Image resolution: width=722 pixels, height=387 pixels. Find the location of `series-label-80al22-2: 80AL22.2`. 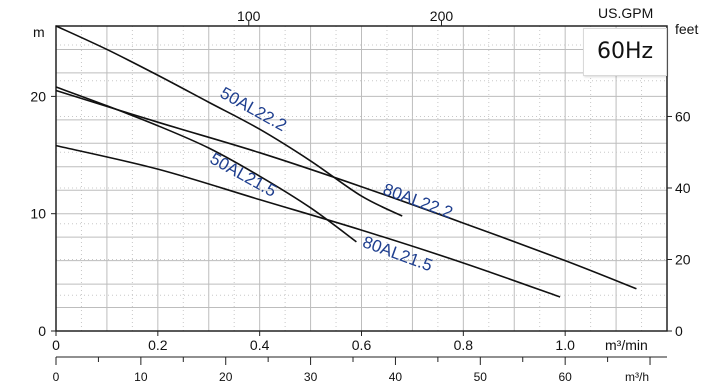

series-label-80al22-2: 80AL22.2 is located at coordinates (417, 201).